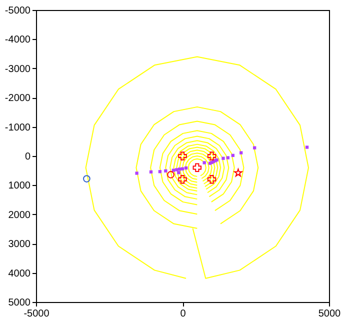 This screenshot has height=320, width=346. Describe the element at coordinates (19, 186) in the screenshot. I see `y-tick-label: 1000` at that location.